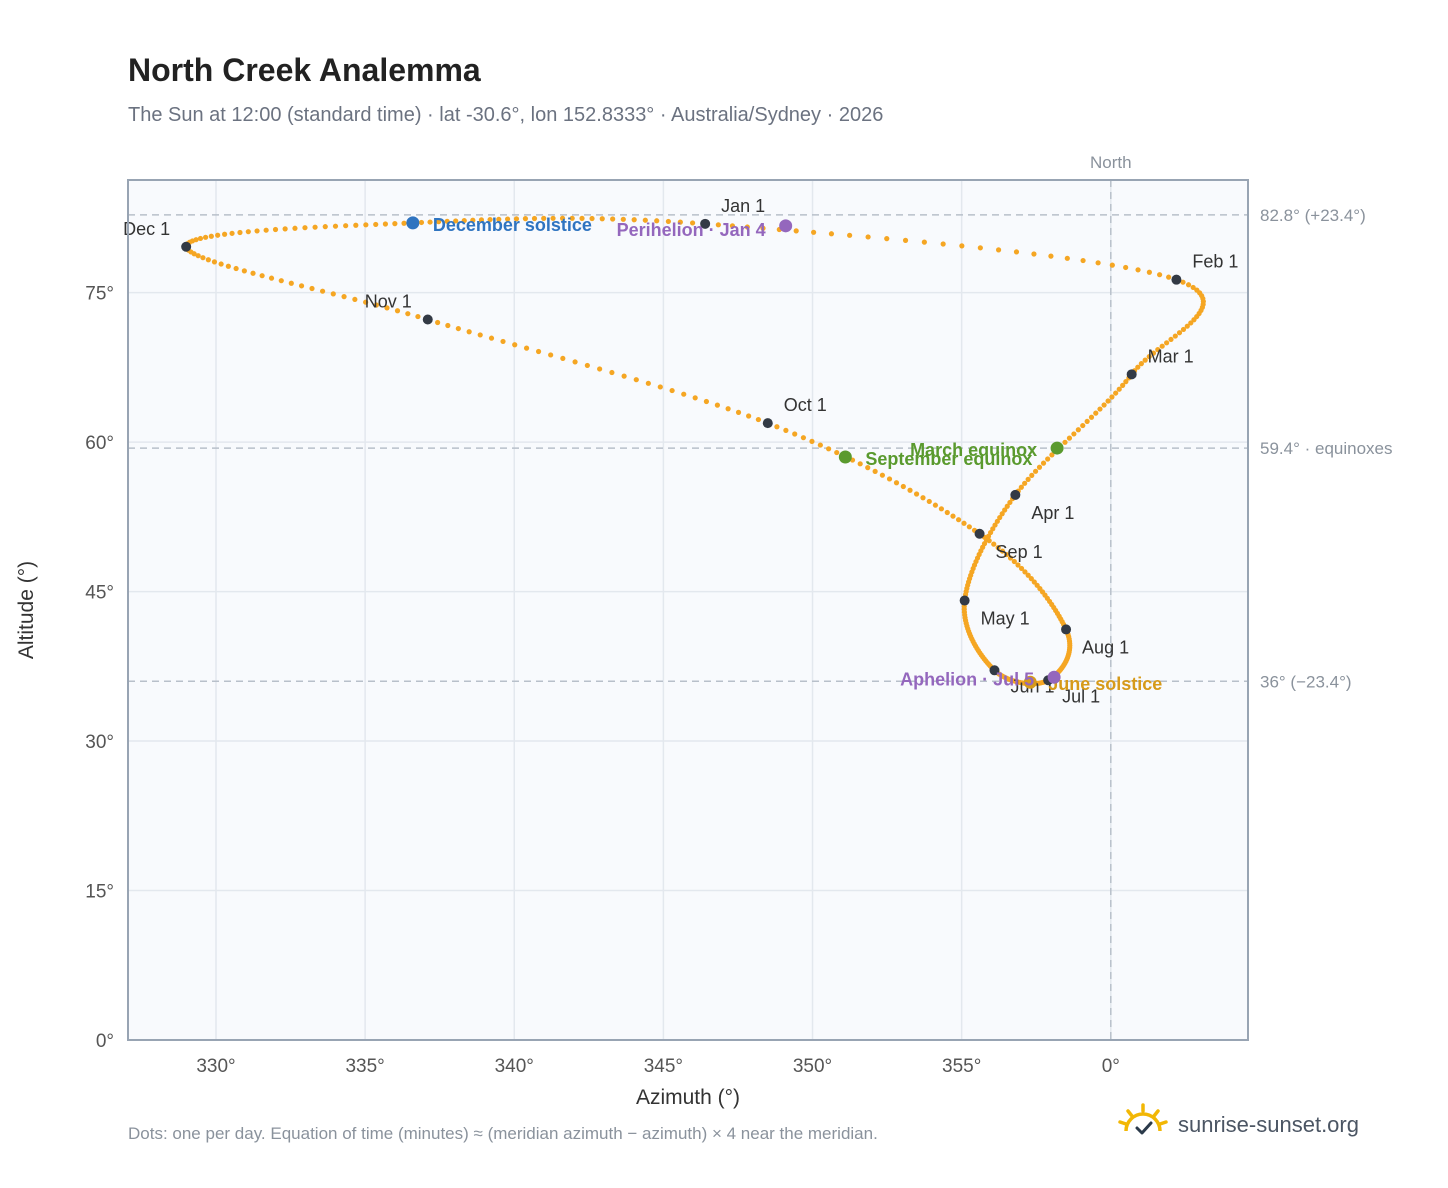  Describe the element at coordinates (364, 1066) in the screenshot. I see `x-tick-label: 335°` at that location.